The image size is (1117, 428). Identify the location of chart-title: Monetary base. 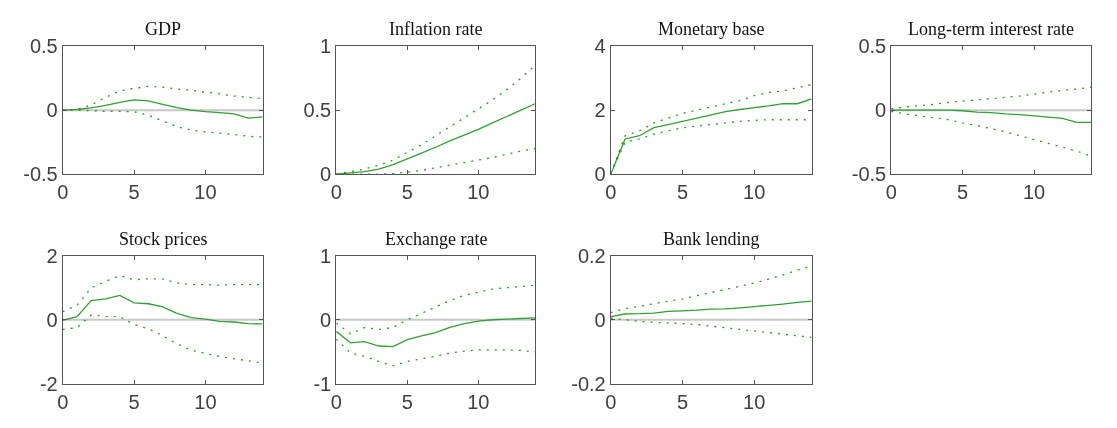
(711, 29).